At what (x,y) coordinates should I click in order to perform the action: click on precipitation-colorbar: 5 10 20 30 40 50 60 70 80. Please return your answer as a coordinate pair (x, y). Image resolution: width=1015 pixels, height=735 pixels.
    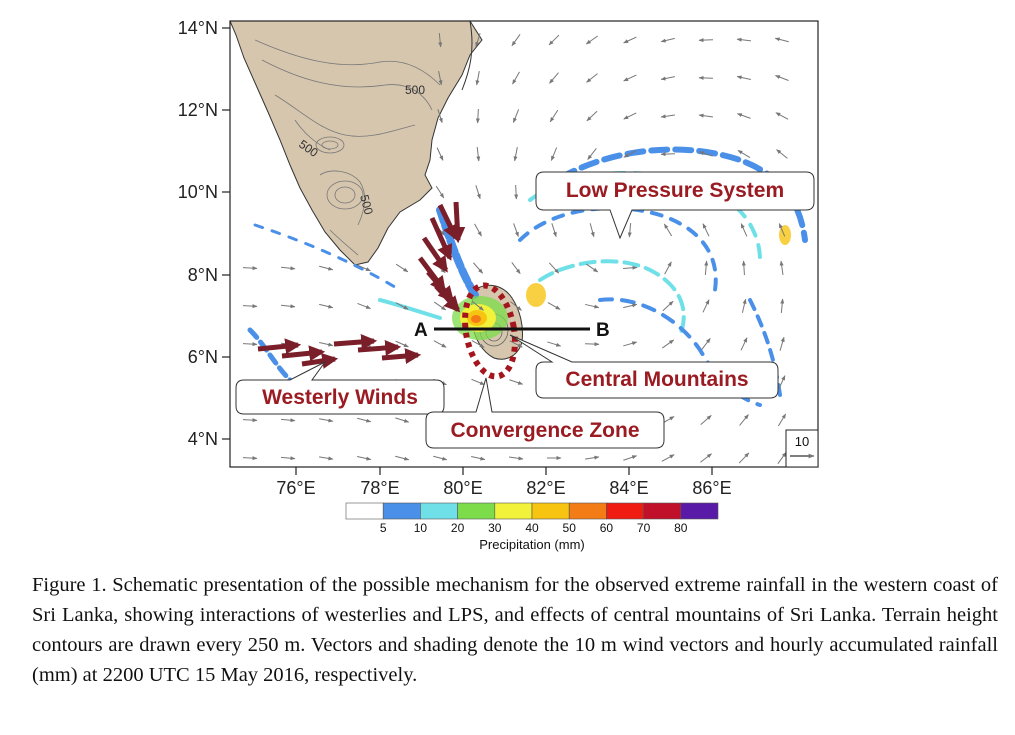
    Looking at the image, I should click on (532, 518).